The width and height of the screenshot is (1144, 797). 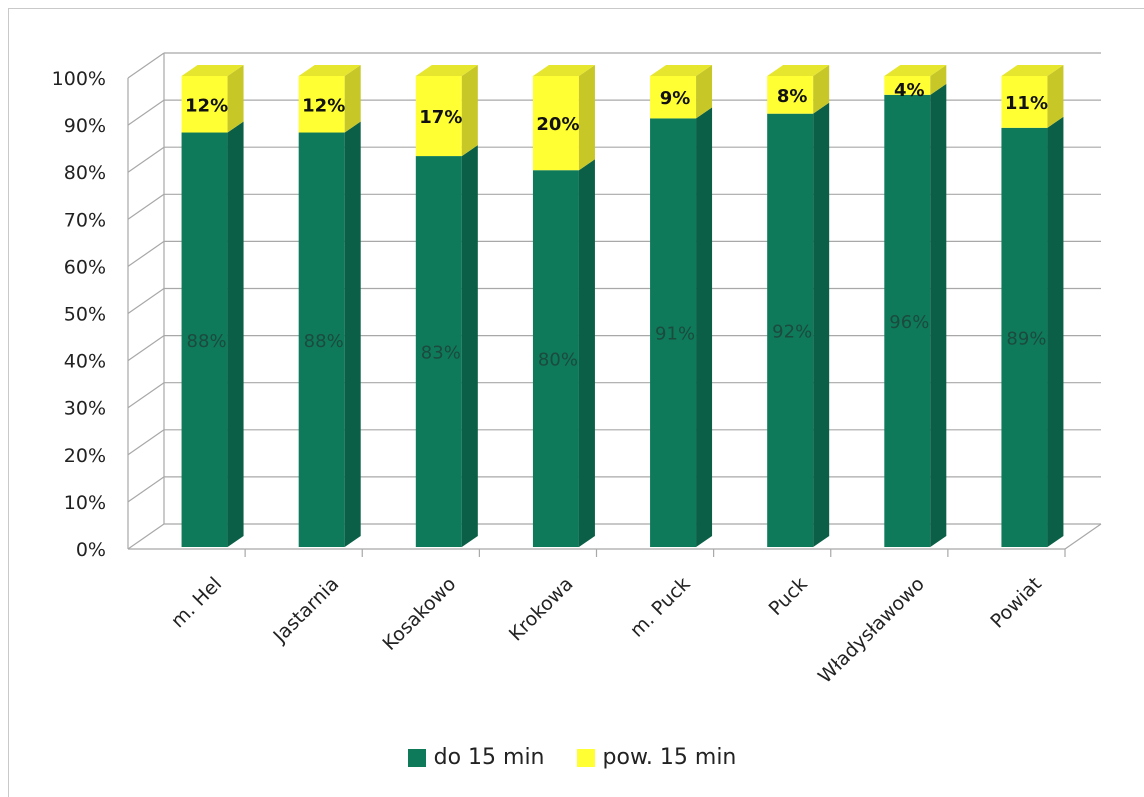 I want to click on legend-swatch-lower, so click(x=416, y=757).